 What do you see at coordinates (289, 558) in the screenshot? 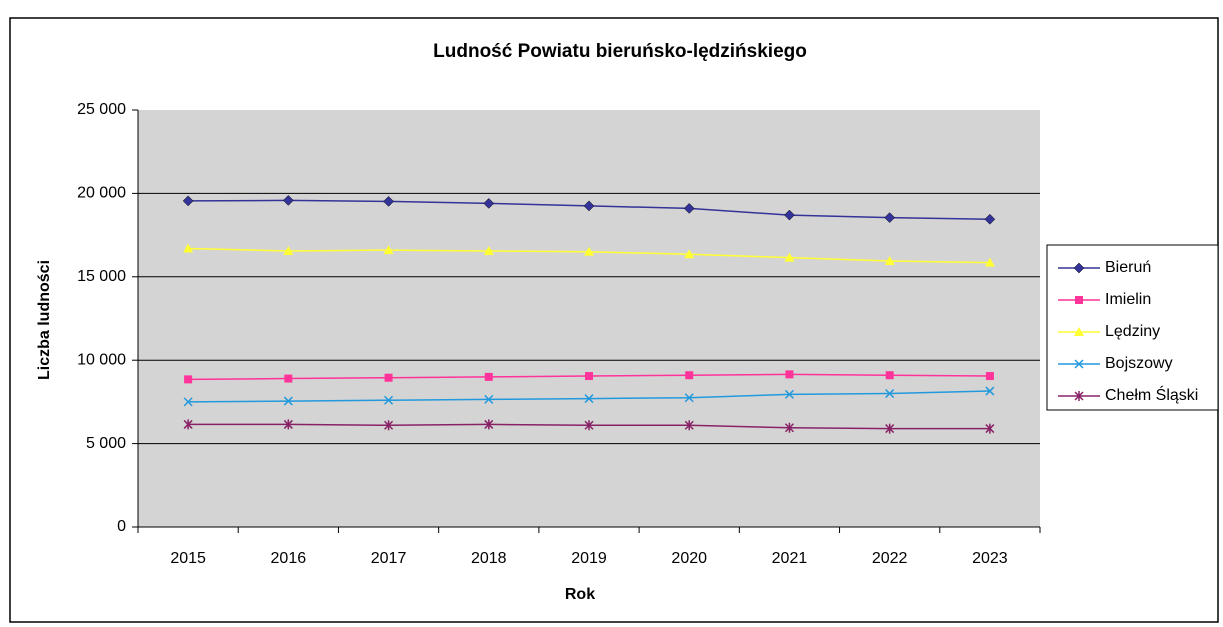
I see `x-tick-label: 2016` at bounding box center [289, 558].